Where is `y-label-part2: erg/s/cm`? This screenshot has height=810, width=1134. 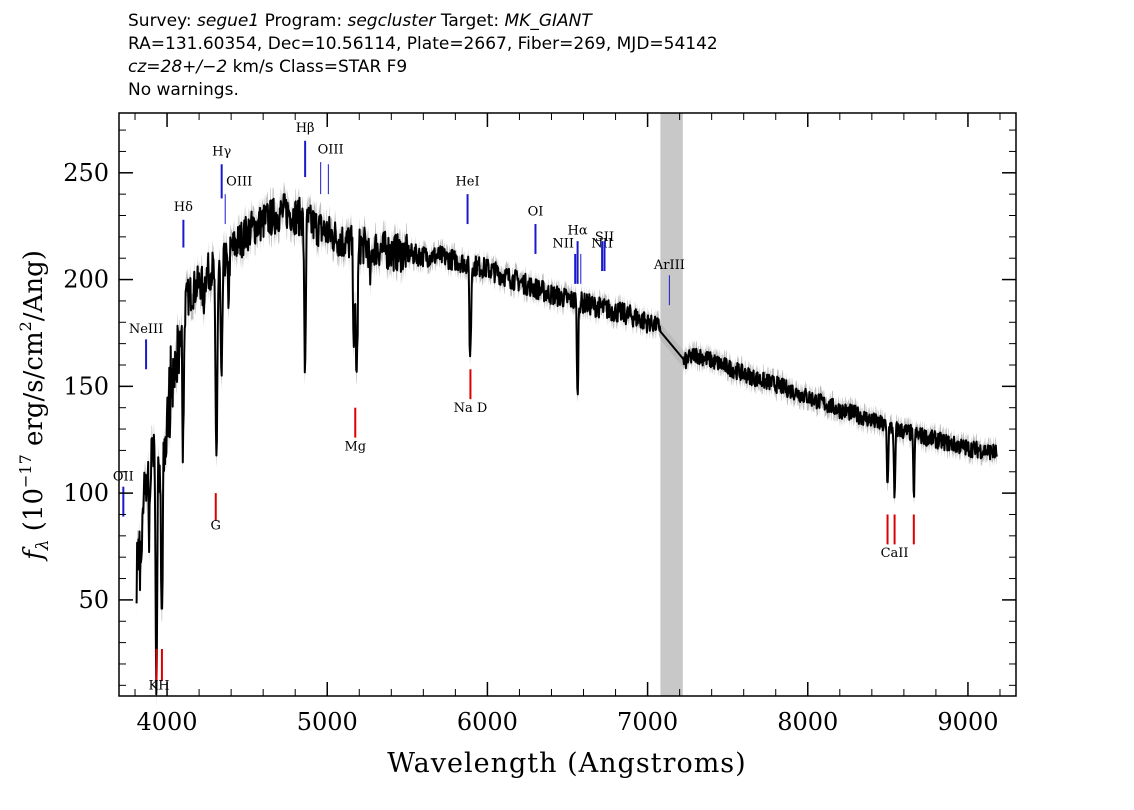
y-label-part2: erg/s/cm is located at coordinates (34, 392).